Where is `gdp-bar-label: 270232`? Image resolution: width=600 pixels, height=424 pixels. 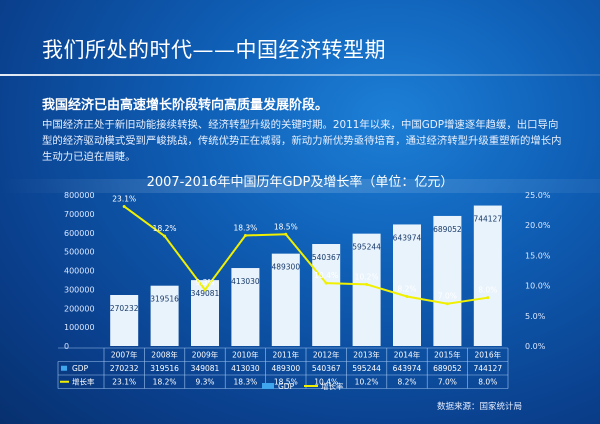
gdp-bar-label: 270232 is located at coordinates (124, 308).